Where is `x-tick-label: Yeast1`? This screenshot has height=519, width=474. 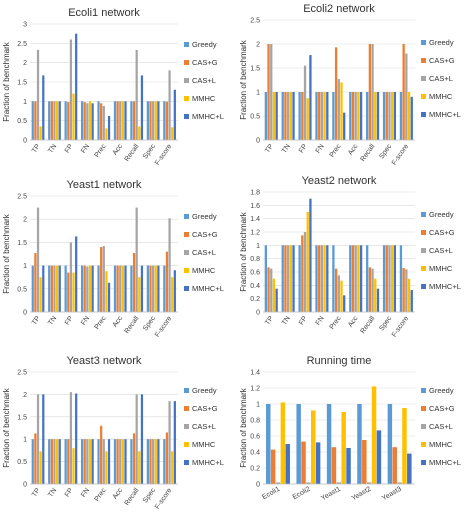 x-tick-label: Yeast1 is located at coordinates (331, 494).